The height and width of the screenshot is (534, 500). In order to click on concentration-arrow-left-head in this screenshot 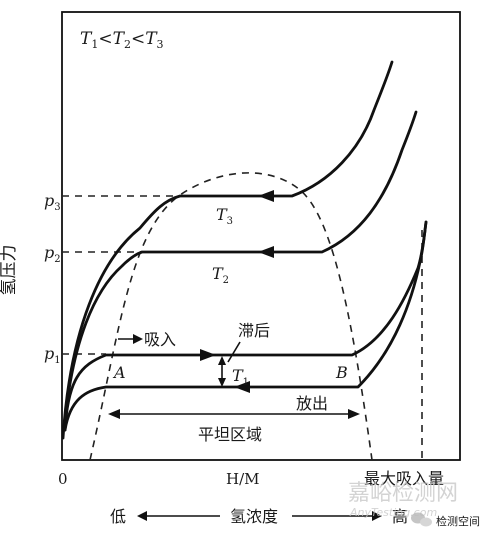, I will do `click(142, 516)`.